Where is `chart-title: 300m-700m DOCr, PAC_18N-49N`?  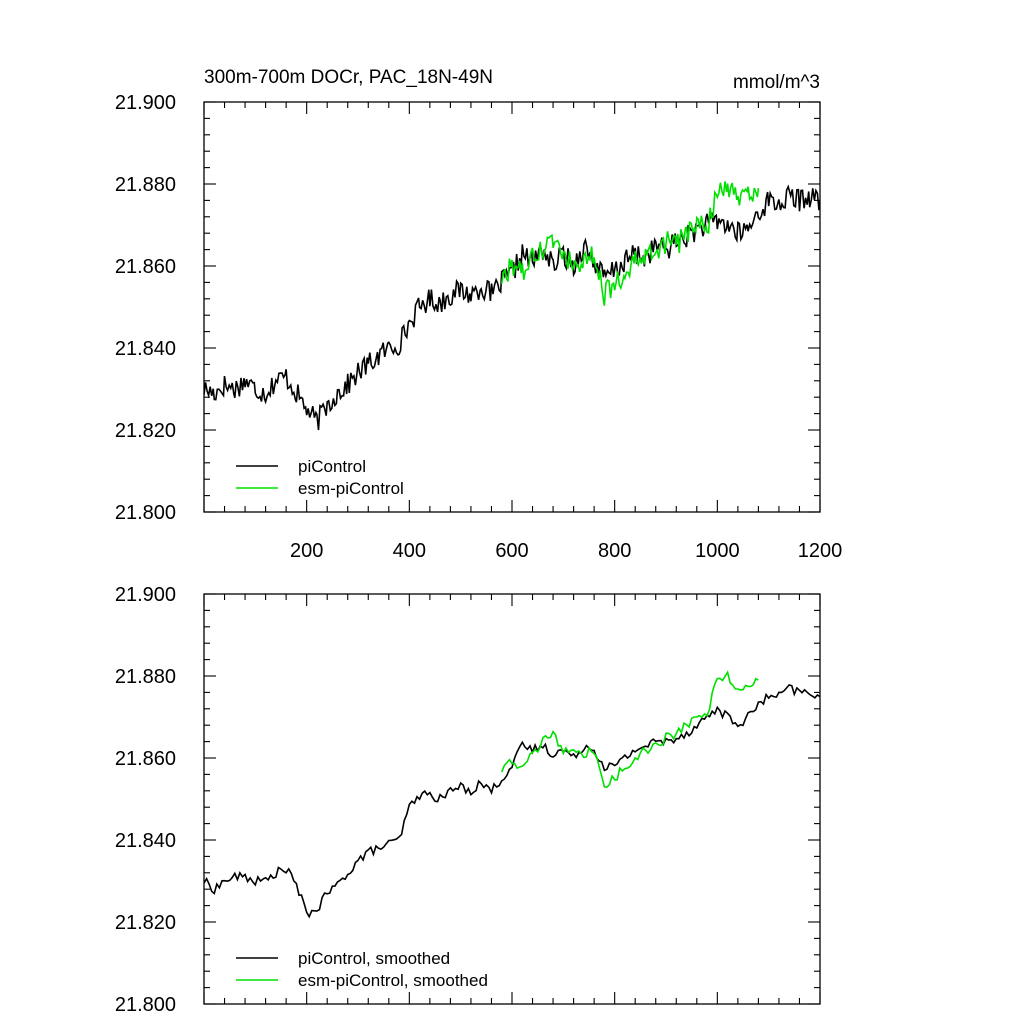 chart-title: 300m-700m DOCr, PAC_18N-49N is located at coordinates (348, 77).